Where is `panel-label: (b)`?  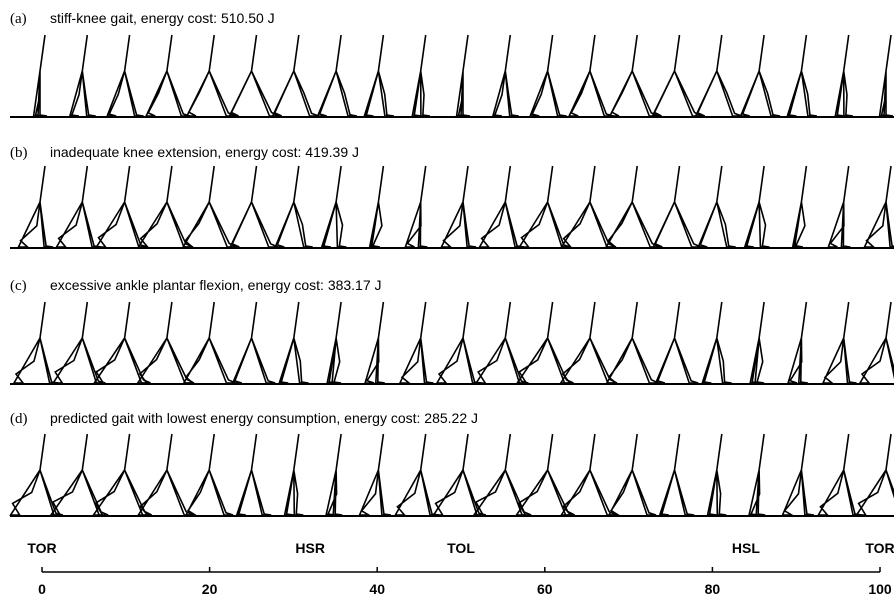
panel-label: (b) is located at coordinates (19, 153).